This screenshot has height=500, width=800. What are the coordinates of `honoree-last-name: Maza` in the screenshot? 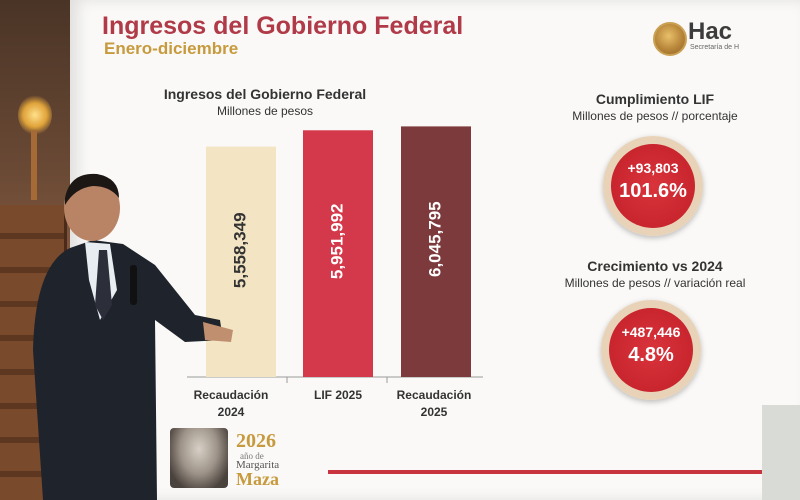 It's located at (257, 479).